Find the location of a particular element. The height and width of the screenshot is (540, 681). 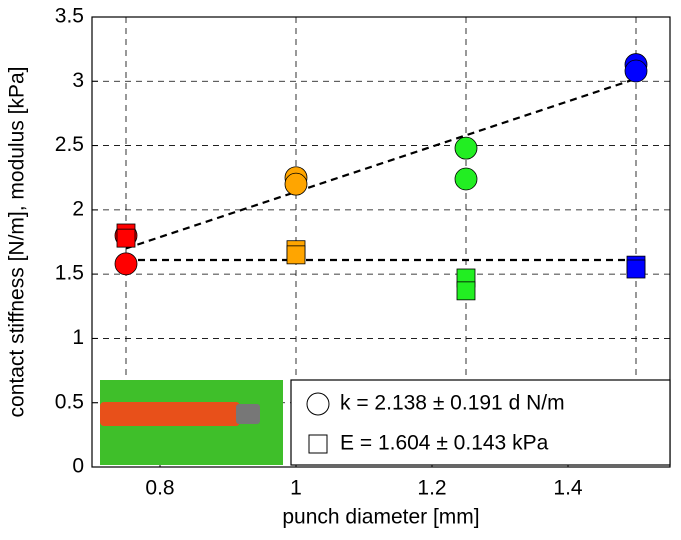

inset-tip is located at coordinates (248, 414).